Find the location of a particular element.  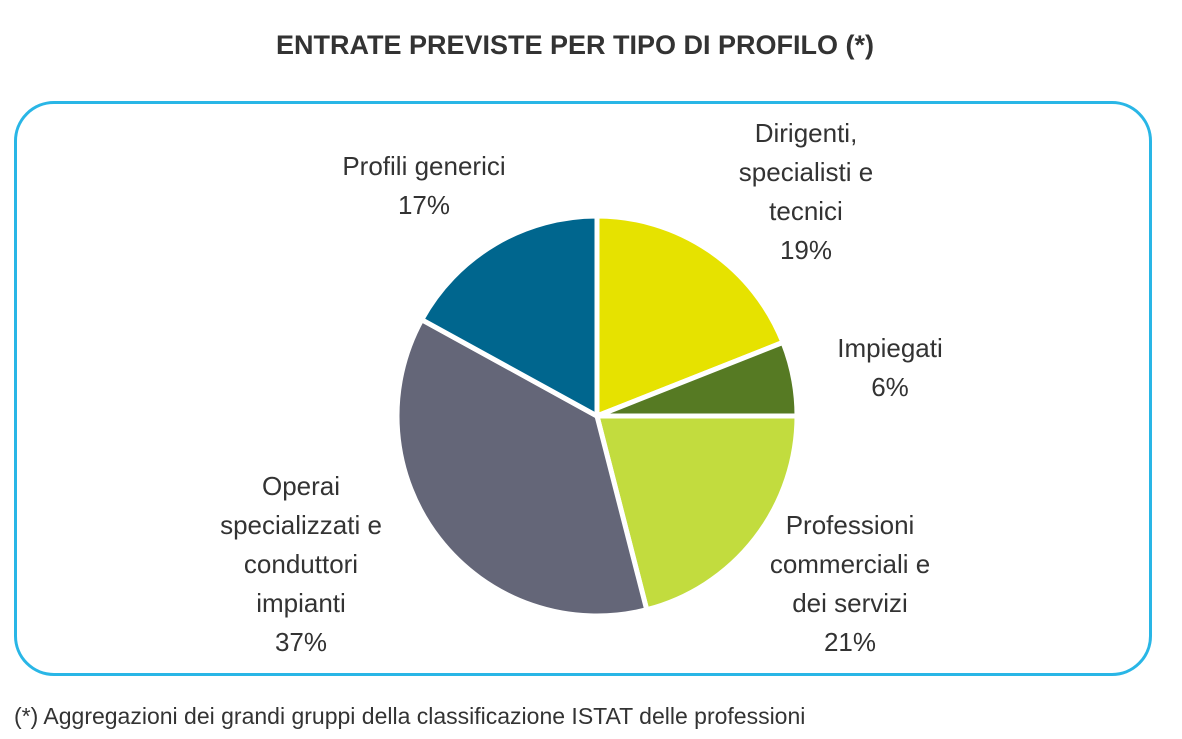

slice-value-label: 6% is located at coordinates (890, 387).